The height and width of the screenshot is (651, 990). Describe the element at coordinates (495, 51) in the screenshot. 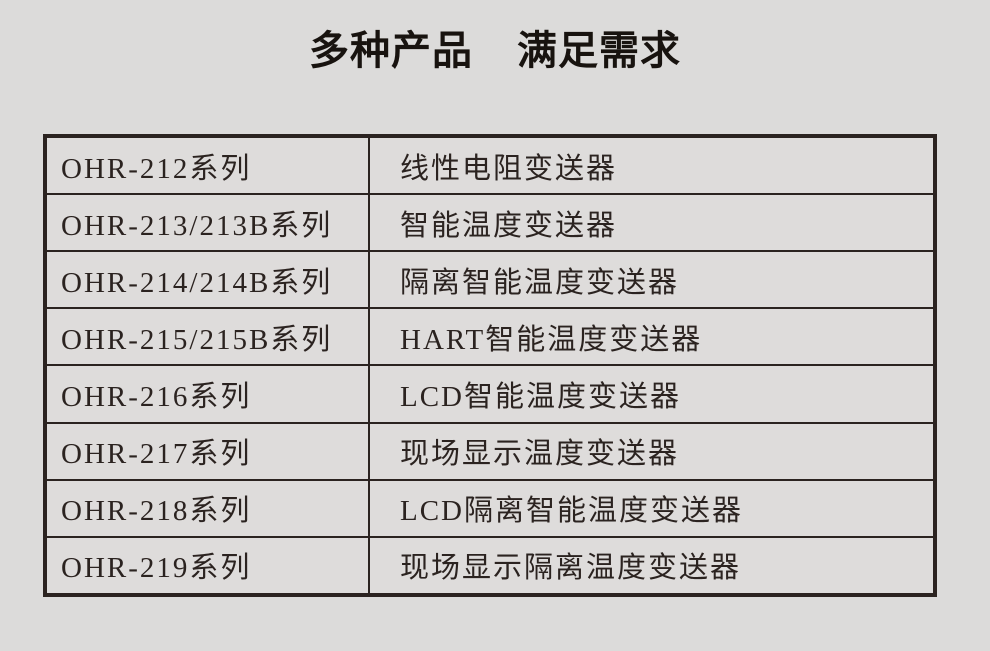

I see `page-title: 多种产品 满足需求` at that location.